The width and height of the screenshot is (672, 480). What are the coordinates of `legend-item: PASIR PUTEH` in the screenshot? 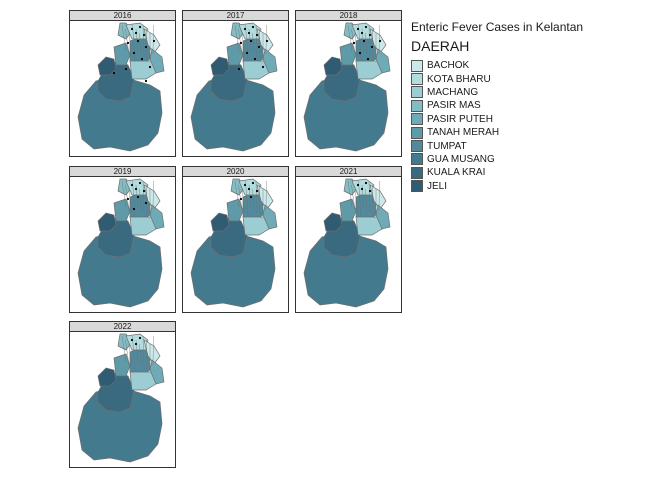 It's located at (455, 119).